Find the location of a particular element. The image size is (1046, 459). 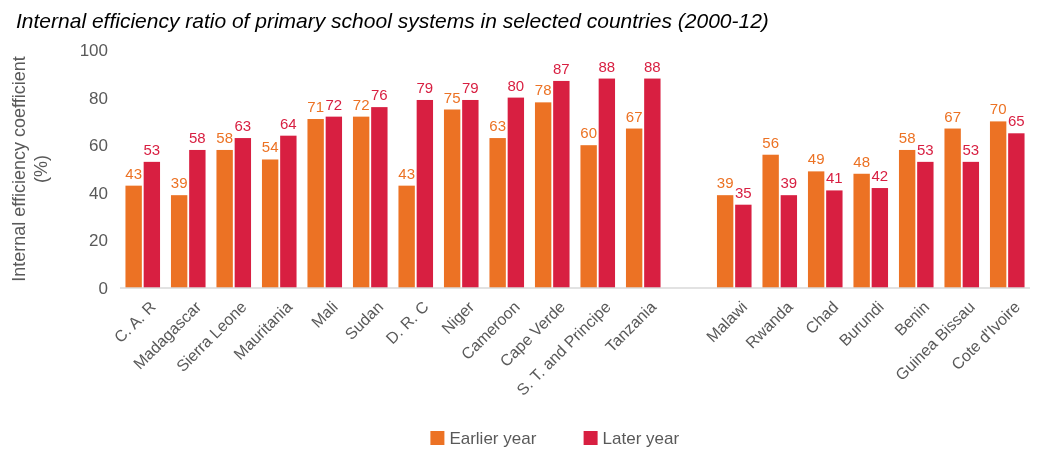

y-tick-label: 0 is located at coordinates (103, 288).